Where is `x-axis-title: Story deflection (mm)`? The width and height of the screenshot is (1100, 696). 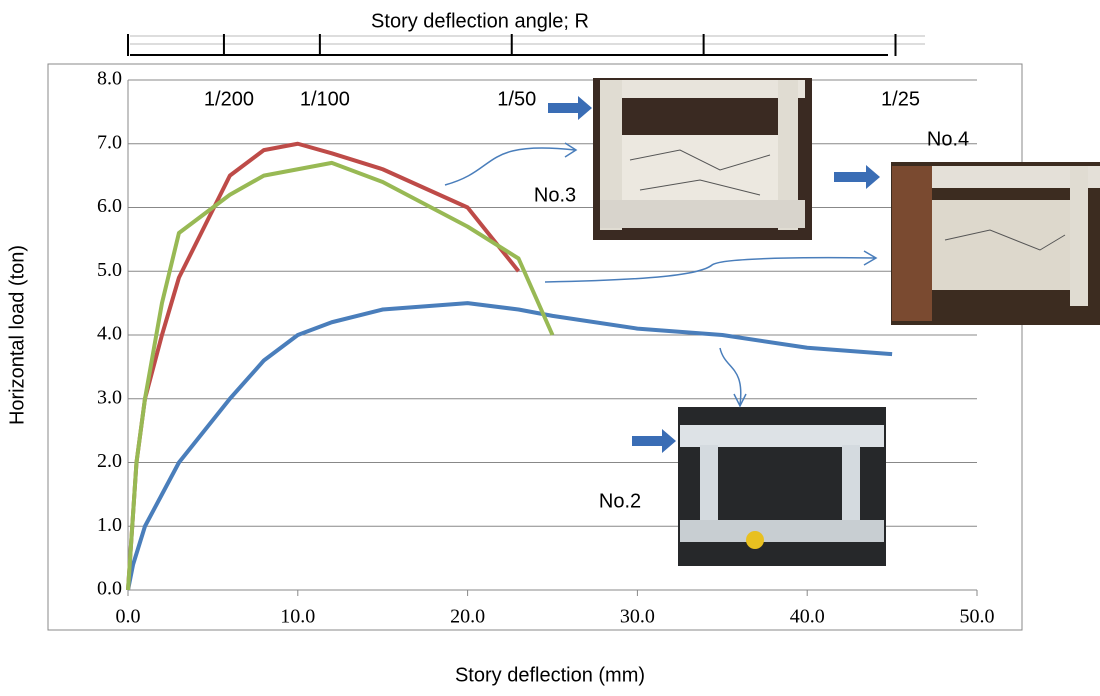 x-axis-title: Story deflection (mm) is located at coordinates (550, 675).